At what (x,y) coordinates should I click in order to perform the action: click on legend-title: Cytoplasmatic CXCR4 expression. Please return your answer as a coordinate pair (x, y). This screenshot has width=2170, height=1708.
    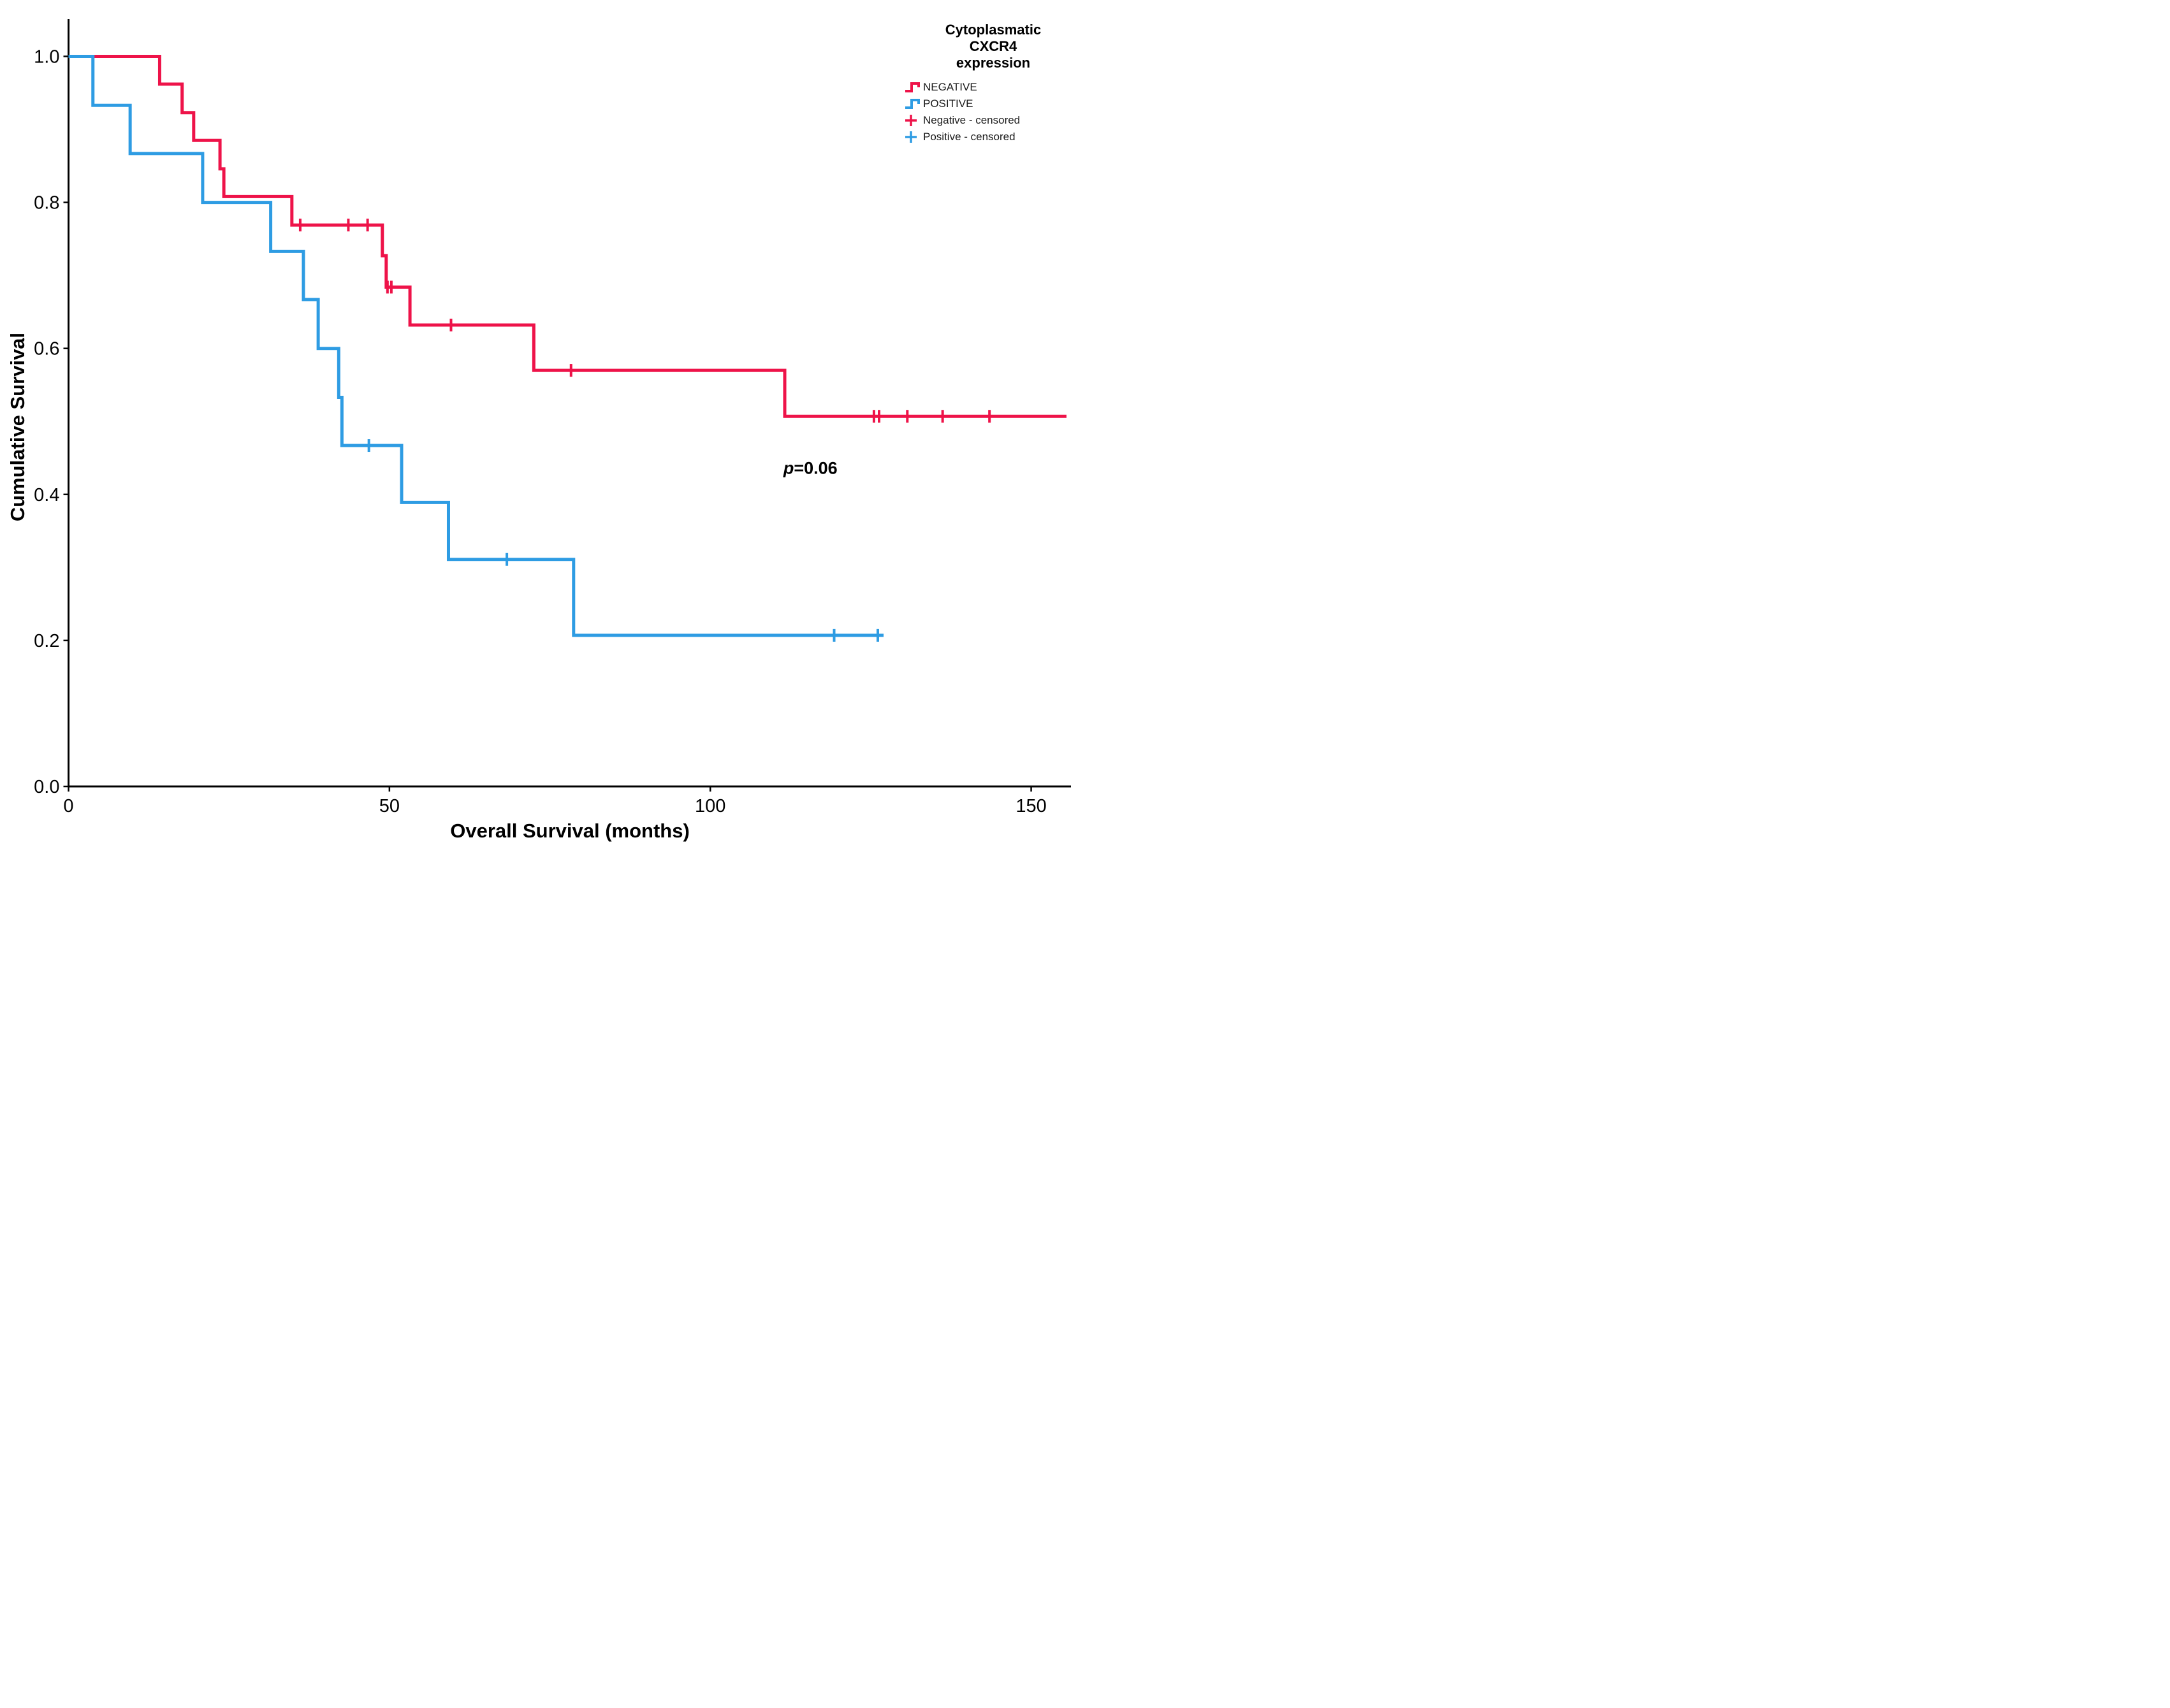
    Looking at the image, I should click on (993, 46).